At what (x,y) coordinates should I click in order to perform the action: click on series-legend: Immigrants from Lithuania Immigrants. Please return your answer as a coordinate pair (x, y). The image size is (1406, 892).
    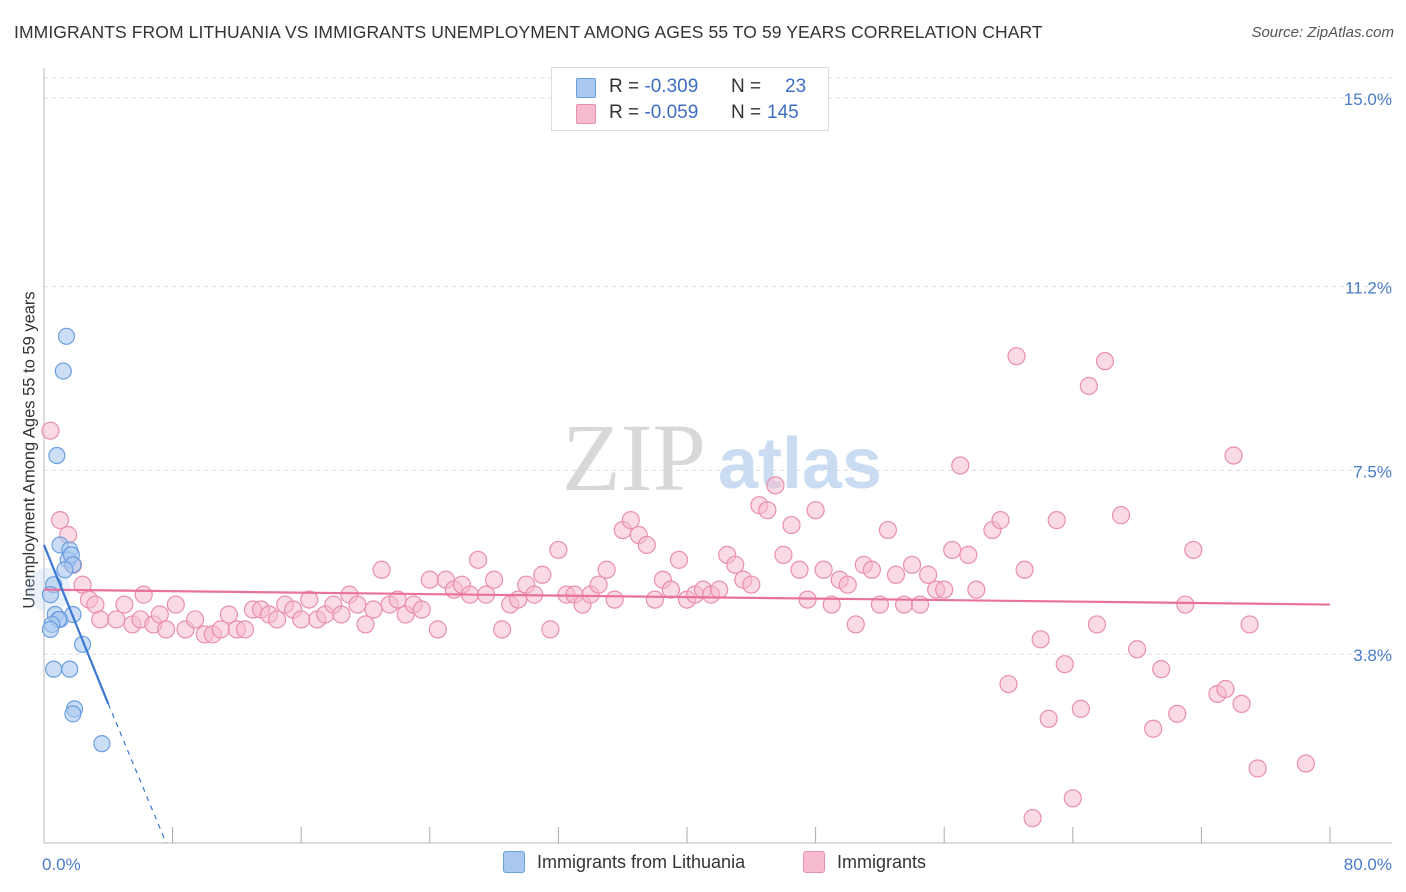
    Looking at the image, I should click on (703, 865).